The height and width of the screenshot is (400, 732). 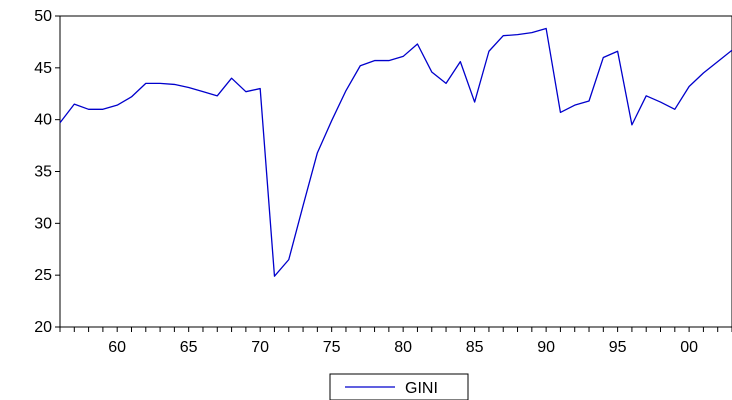 I want to click on x-tick-label: 85, so click(x=475, y=347).